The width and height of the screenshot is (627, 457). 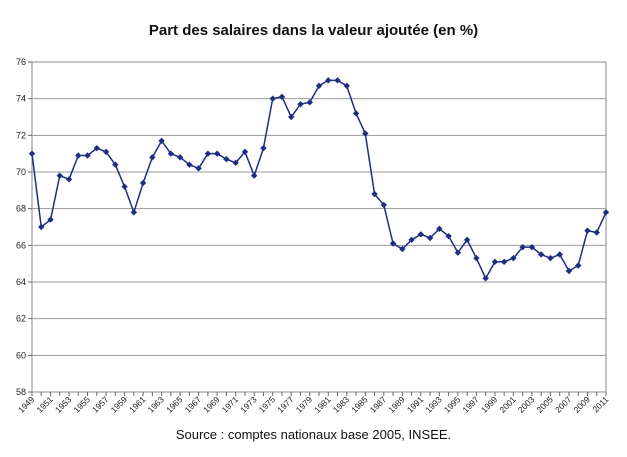 What do you see at coordinates (21, 135) in the screenshot?
I see `y-tick-label: 72` at bounding box center [21, 135].